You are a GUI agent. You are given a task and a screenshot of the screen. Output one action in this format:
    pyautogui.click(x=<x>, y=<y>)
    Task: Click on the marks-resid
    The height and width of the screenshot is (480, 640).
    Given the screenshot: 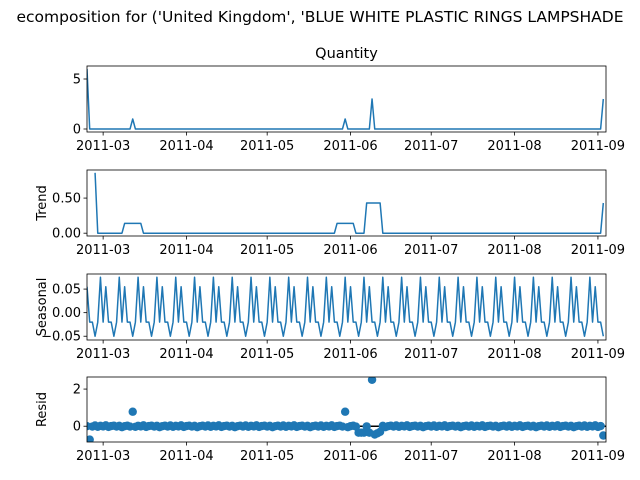 What is the action you would take?
    pyautogui.click(x=346, y=409)
    